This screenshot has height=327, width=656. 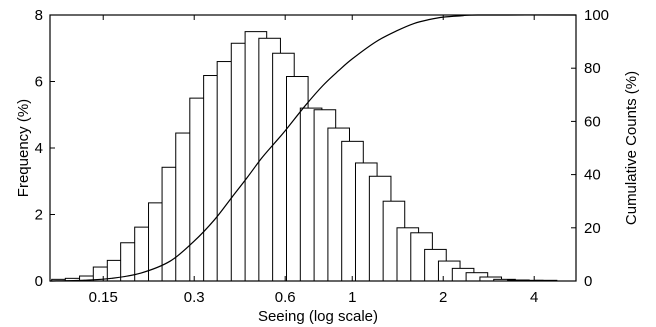 What do you see at coordinates (318, 316) in the screenshot?
I see `x-axis-label: Seeing (log scale)` at bounding box center [318, 316].